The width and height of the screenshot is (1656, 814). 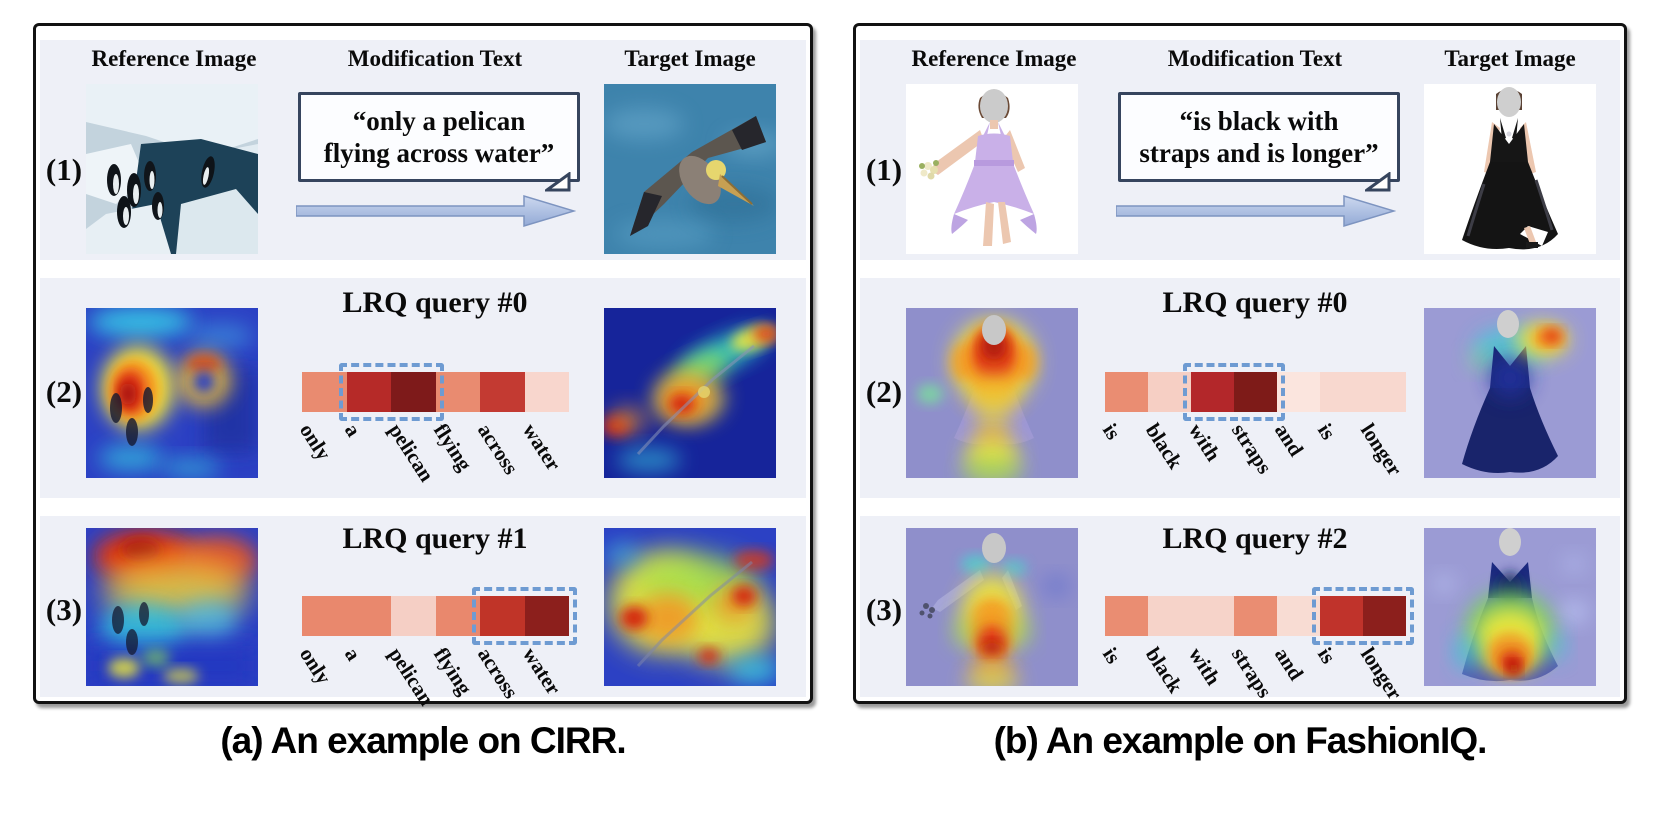 I want to click on target-image-black-gown, so click(x=1510, y=169).